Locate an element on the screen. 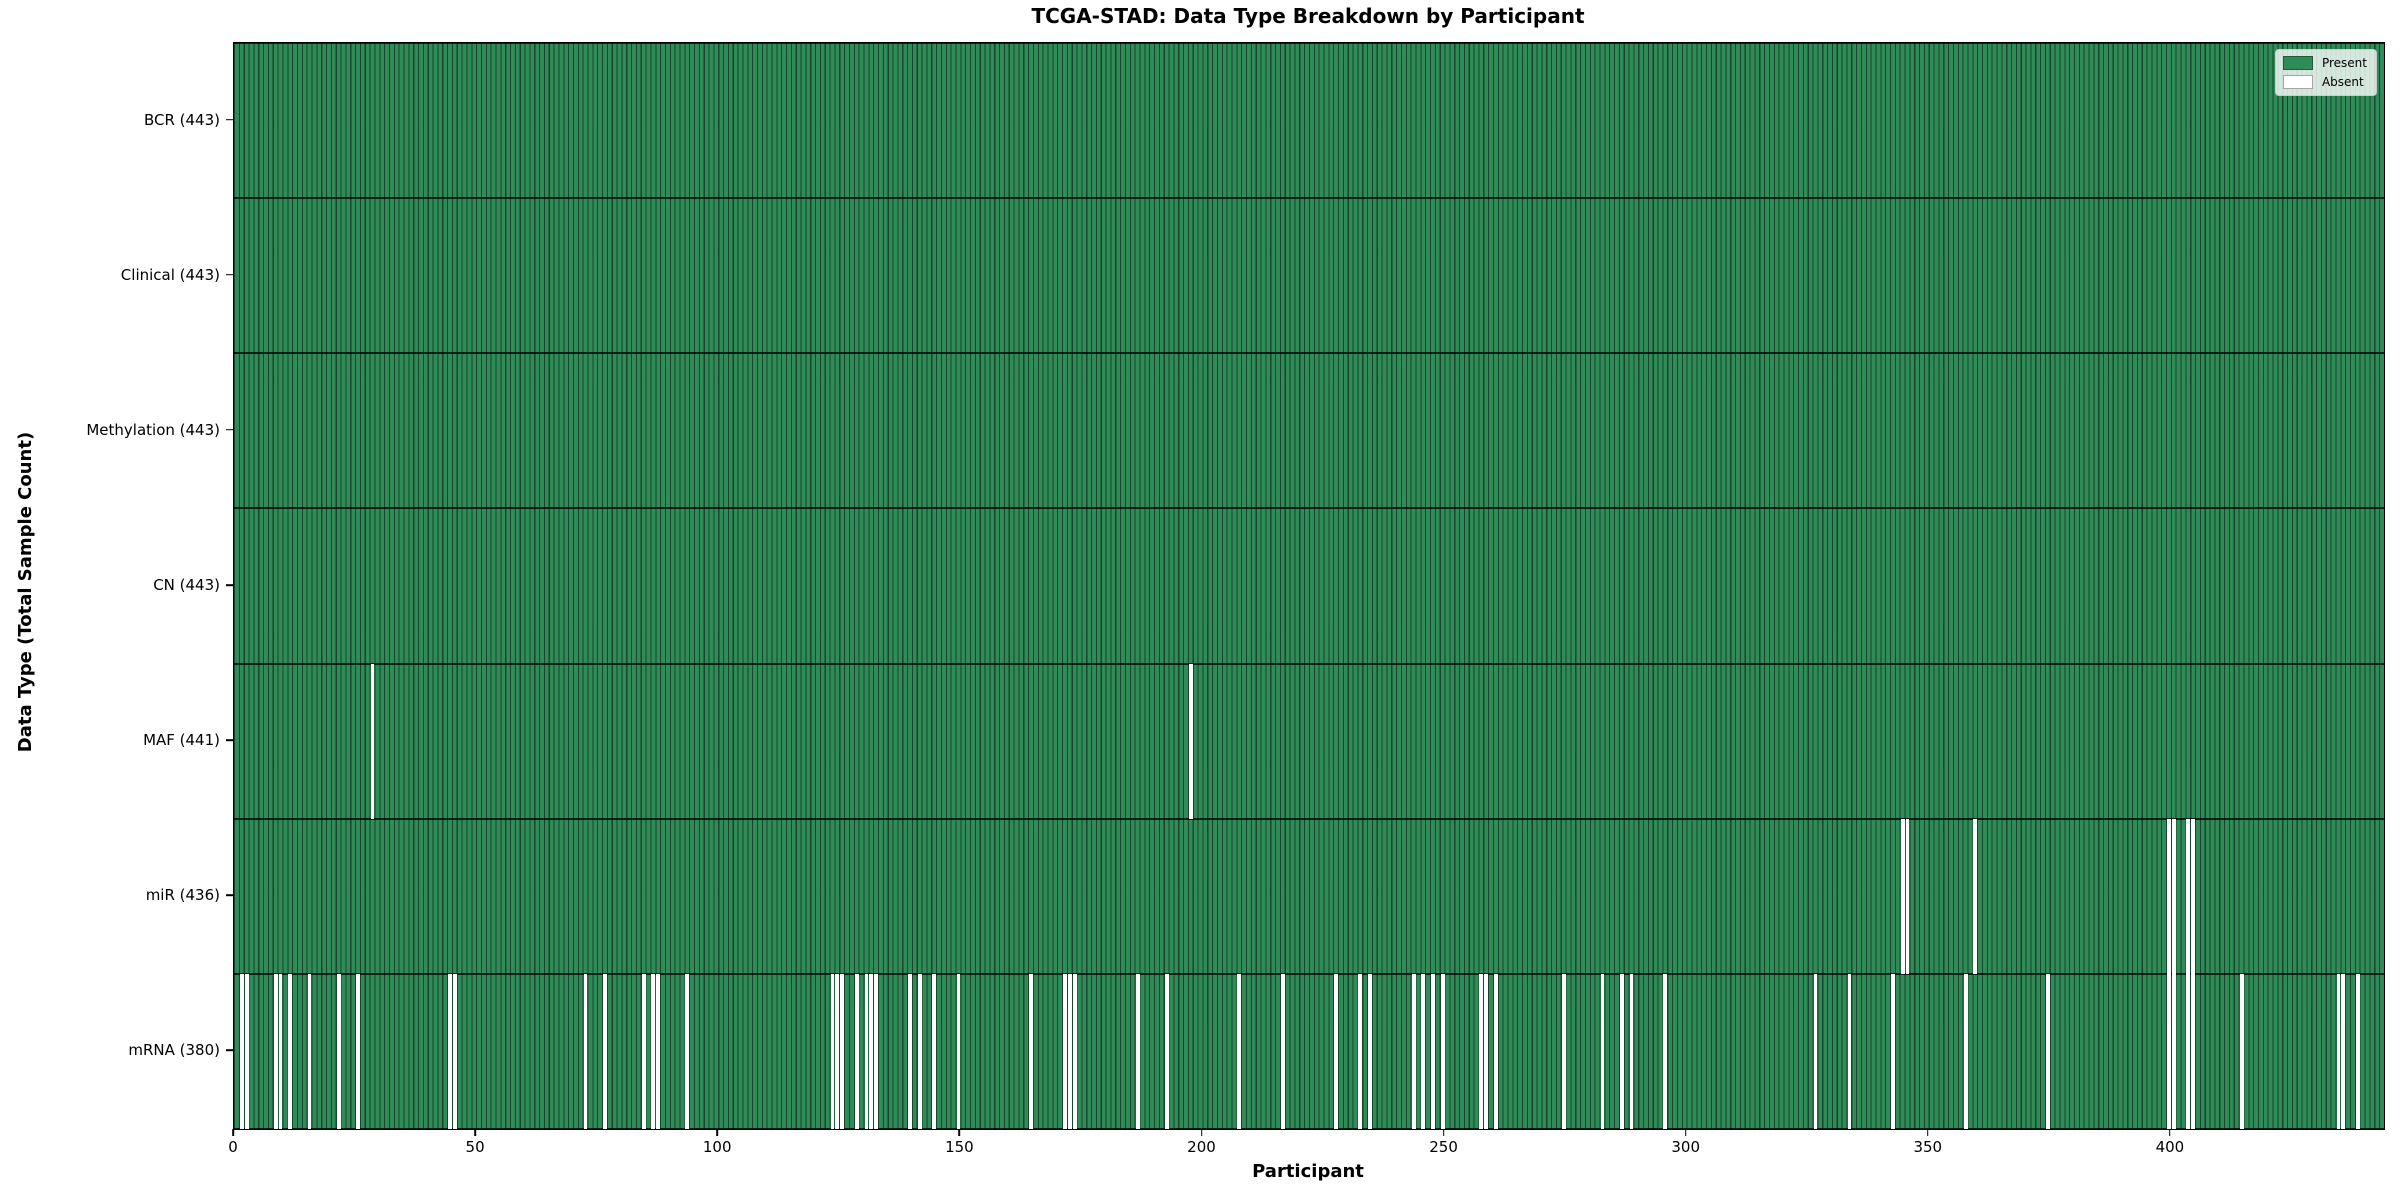 The width and height of the screenshot is (2400, 1200). x-tick-label: 250 is located at coordinates (1443, 1147).